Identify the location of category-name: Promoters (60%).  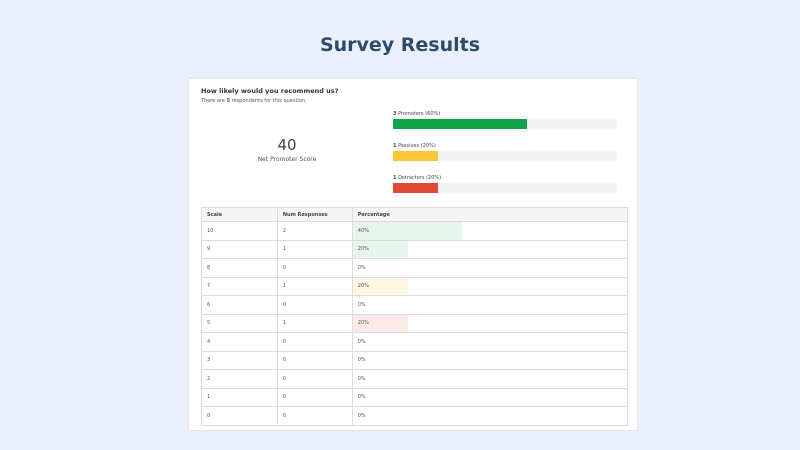
(418, 114).